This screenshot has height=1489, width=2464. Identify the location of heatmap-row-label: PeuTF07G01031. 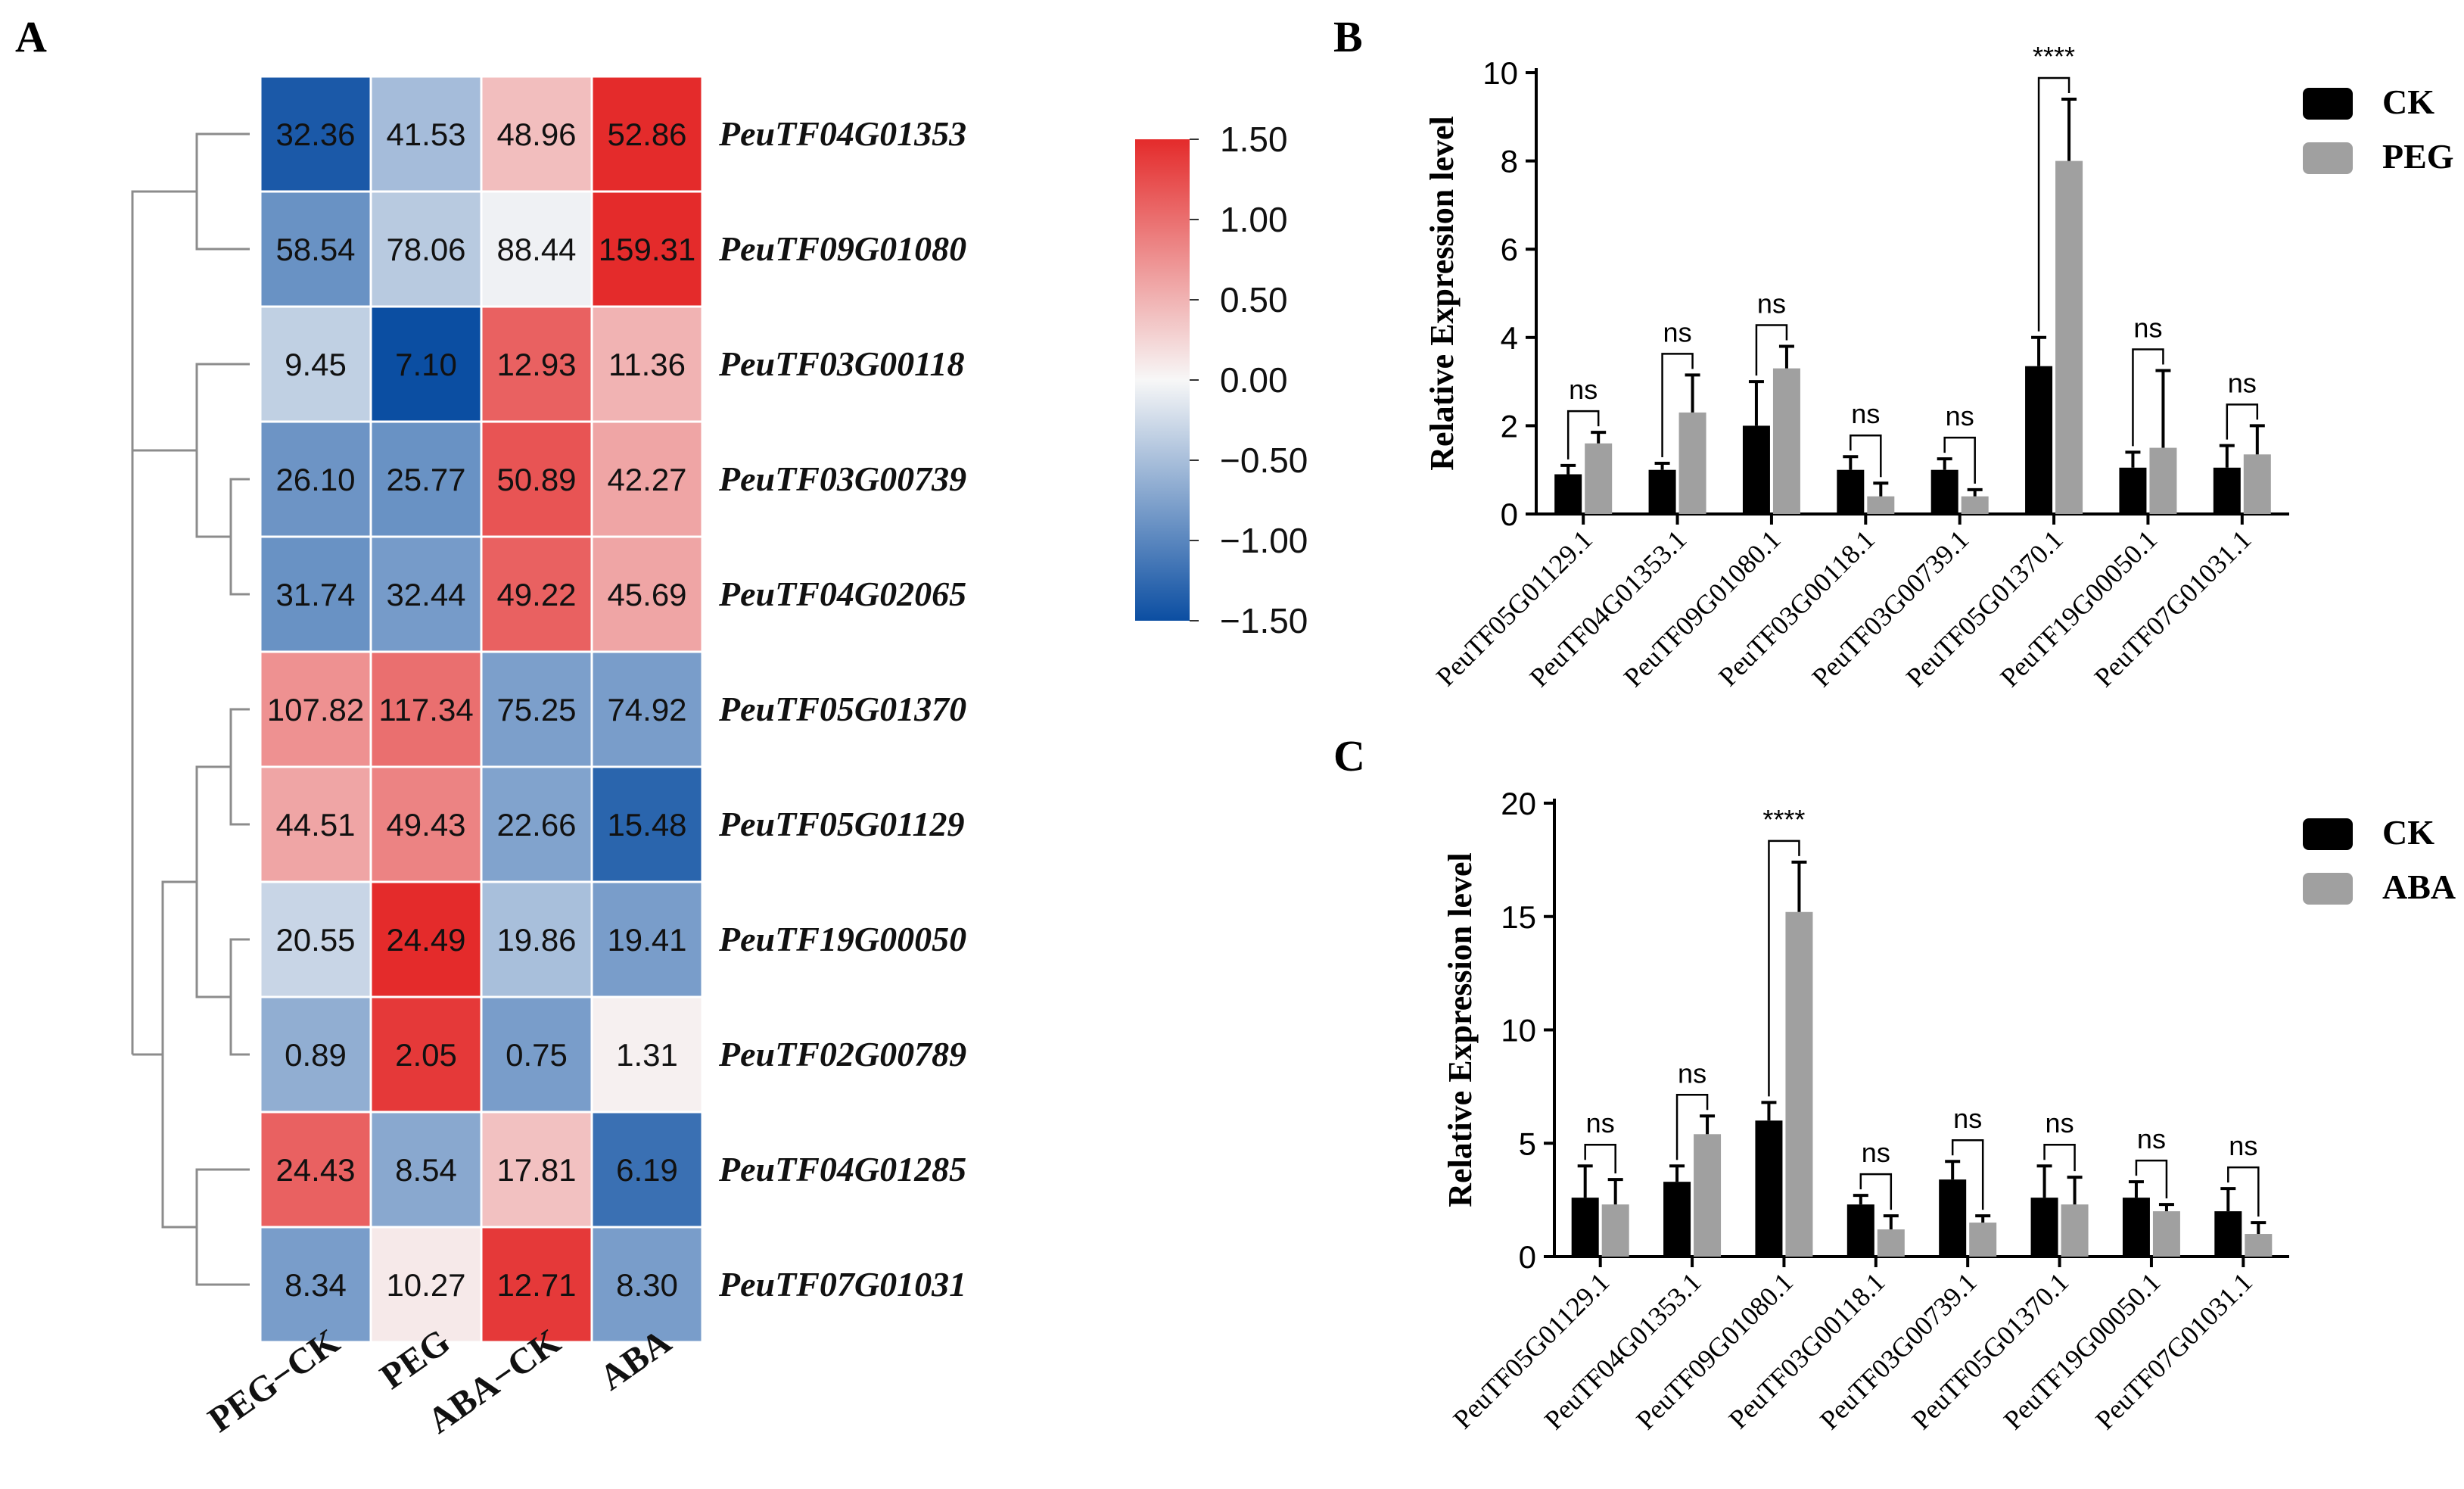
(842, 1284).